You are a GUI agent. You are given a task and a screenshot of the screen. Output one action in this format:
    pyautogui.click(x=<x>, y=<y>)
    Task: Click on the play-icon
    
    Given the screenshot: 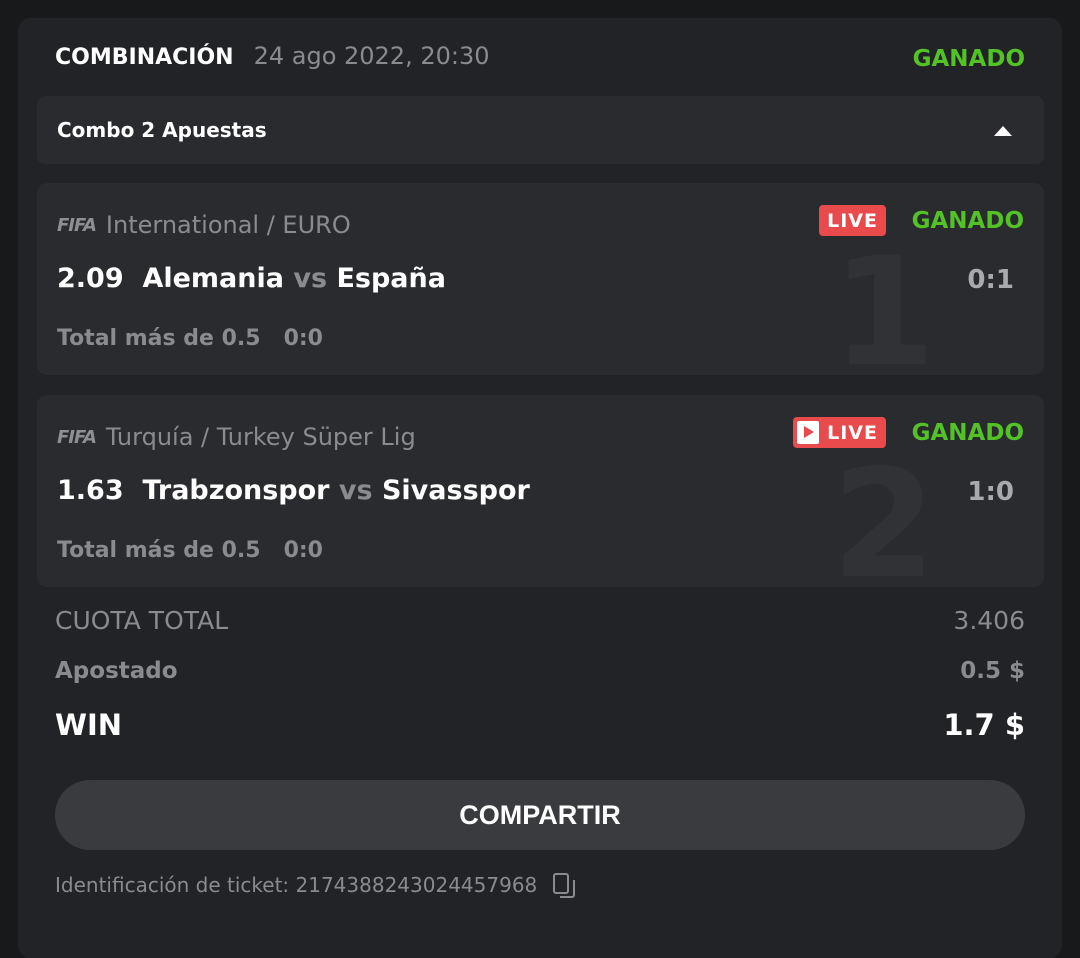 What is the action you would take?
    pyautogui.click(x=808, y=432)
    